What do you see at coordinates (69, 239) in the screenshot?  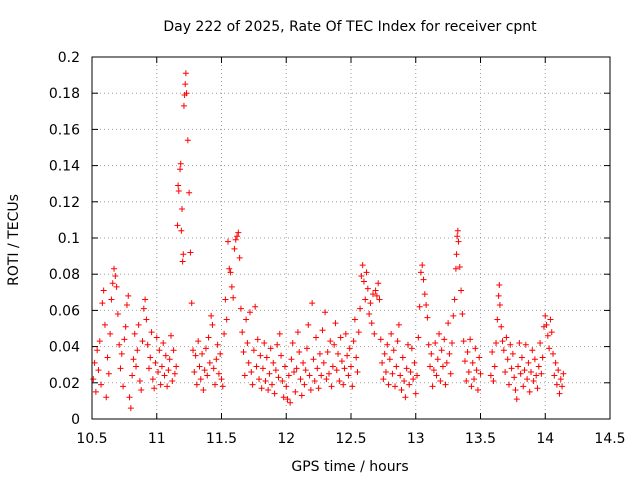 I see `y-tick-label: 0.1` at bounding box center [69, 239].